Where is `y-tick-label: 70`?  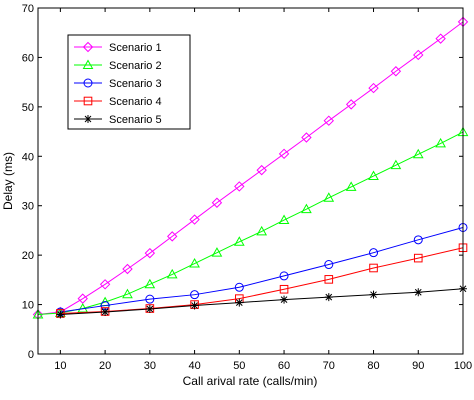 y-tick-label: 70 is located at coordinates (28, 9).